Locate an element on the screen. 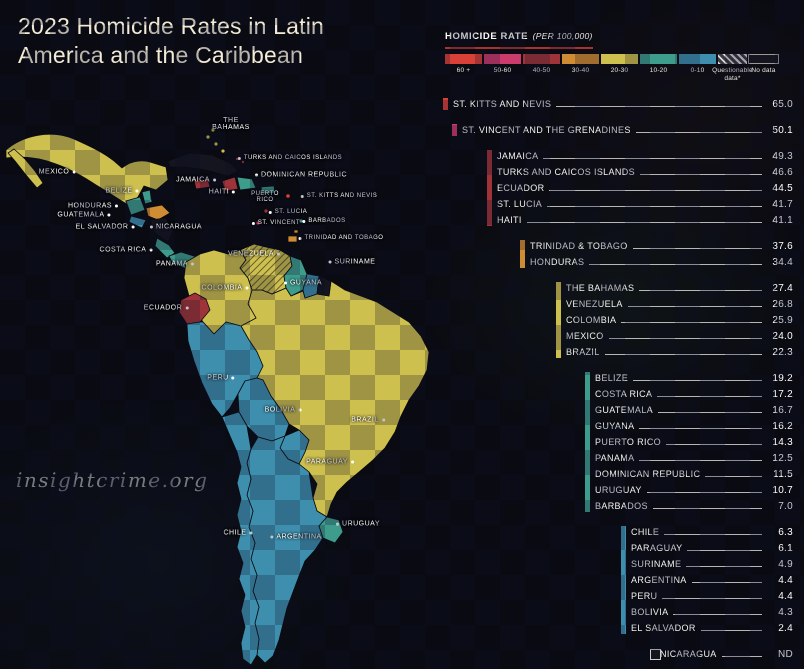 The width and height of the screenshot is (804, 669). rate-row: ST. KITTS AND NEVIS 65.0 is located at coordinates (623, 104).